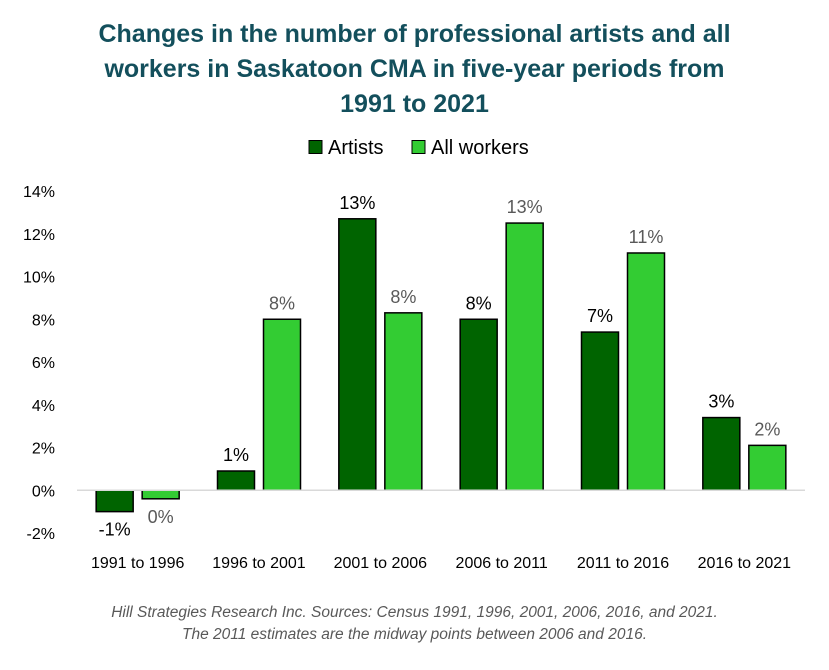 The height and width of the screenshot is (670, 829). I want to click on legend-swatch-artists, so click(315, 147).